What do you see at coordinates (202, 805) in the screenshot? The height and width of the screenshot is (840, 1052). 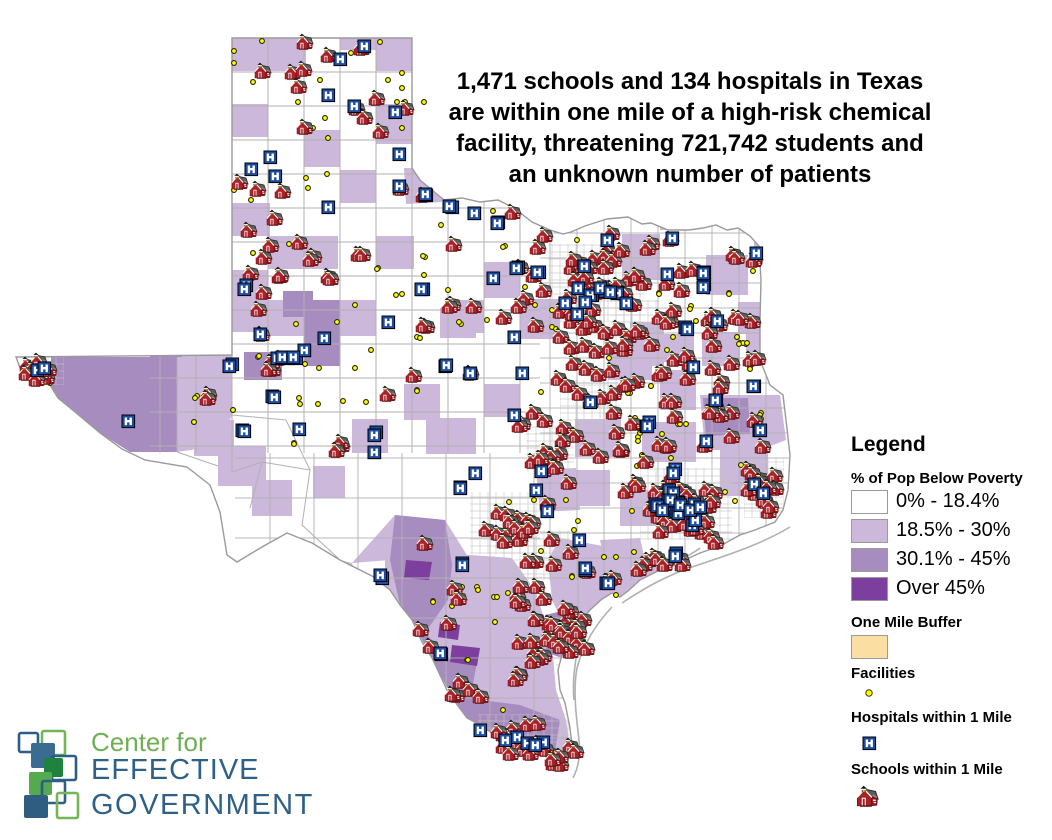 I see `svg-text: GOVERNMENT` at bounding box center [202, 805].